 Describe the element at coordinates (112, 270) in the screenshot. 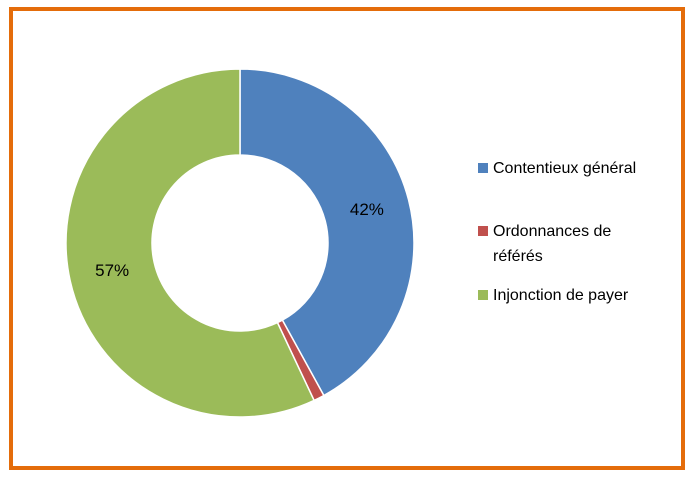

I see `data-label: 57%` at that location.